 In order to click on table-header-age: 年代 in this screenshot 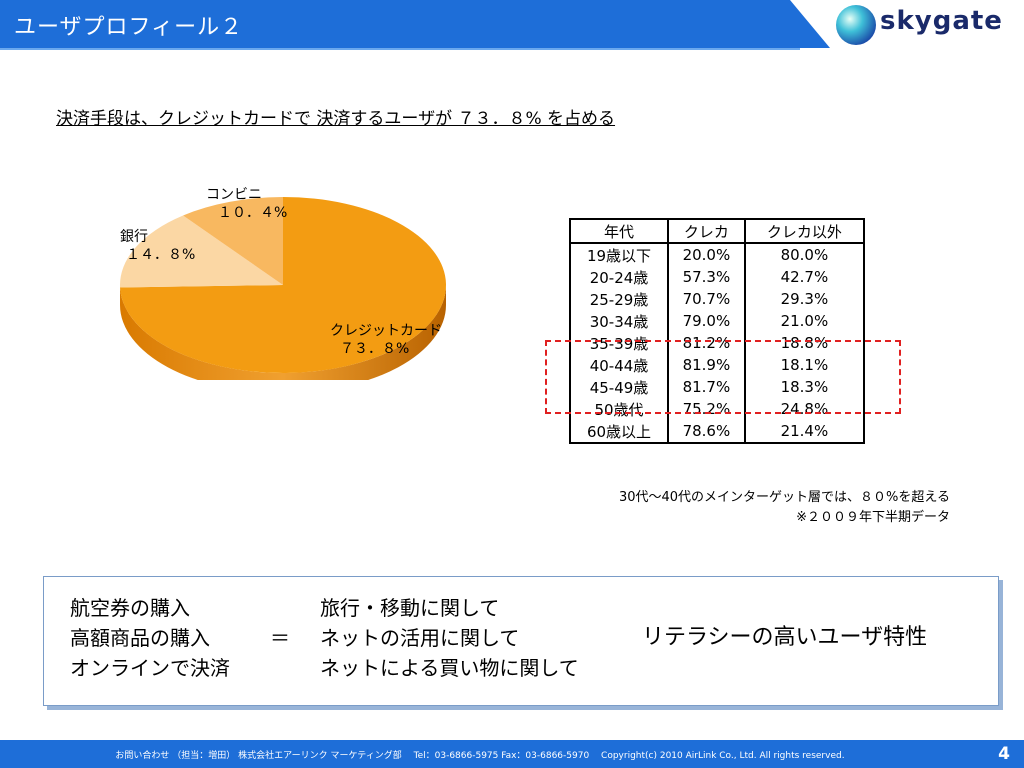, I will do `click(619, 231)`.